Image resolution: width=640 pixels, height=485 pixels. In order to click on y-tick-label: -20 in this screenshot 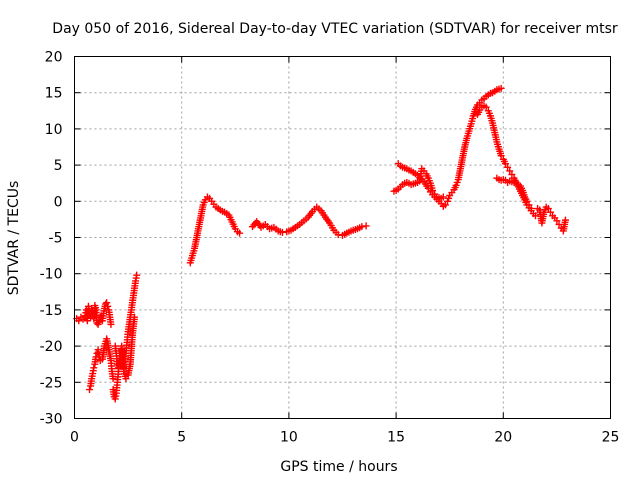, I will do `click(51, 347)`.